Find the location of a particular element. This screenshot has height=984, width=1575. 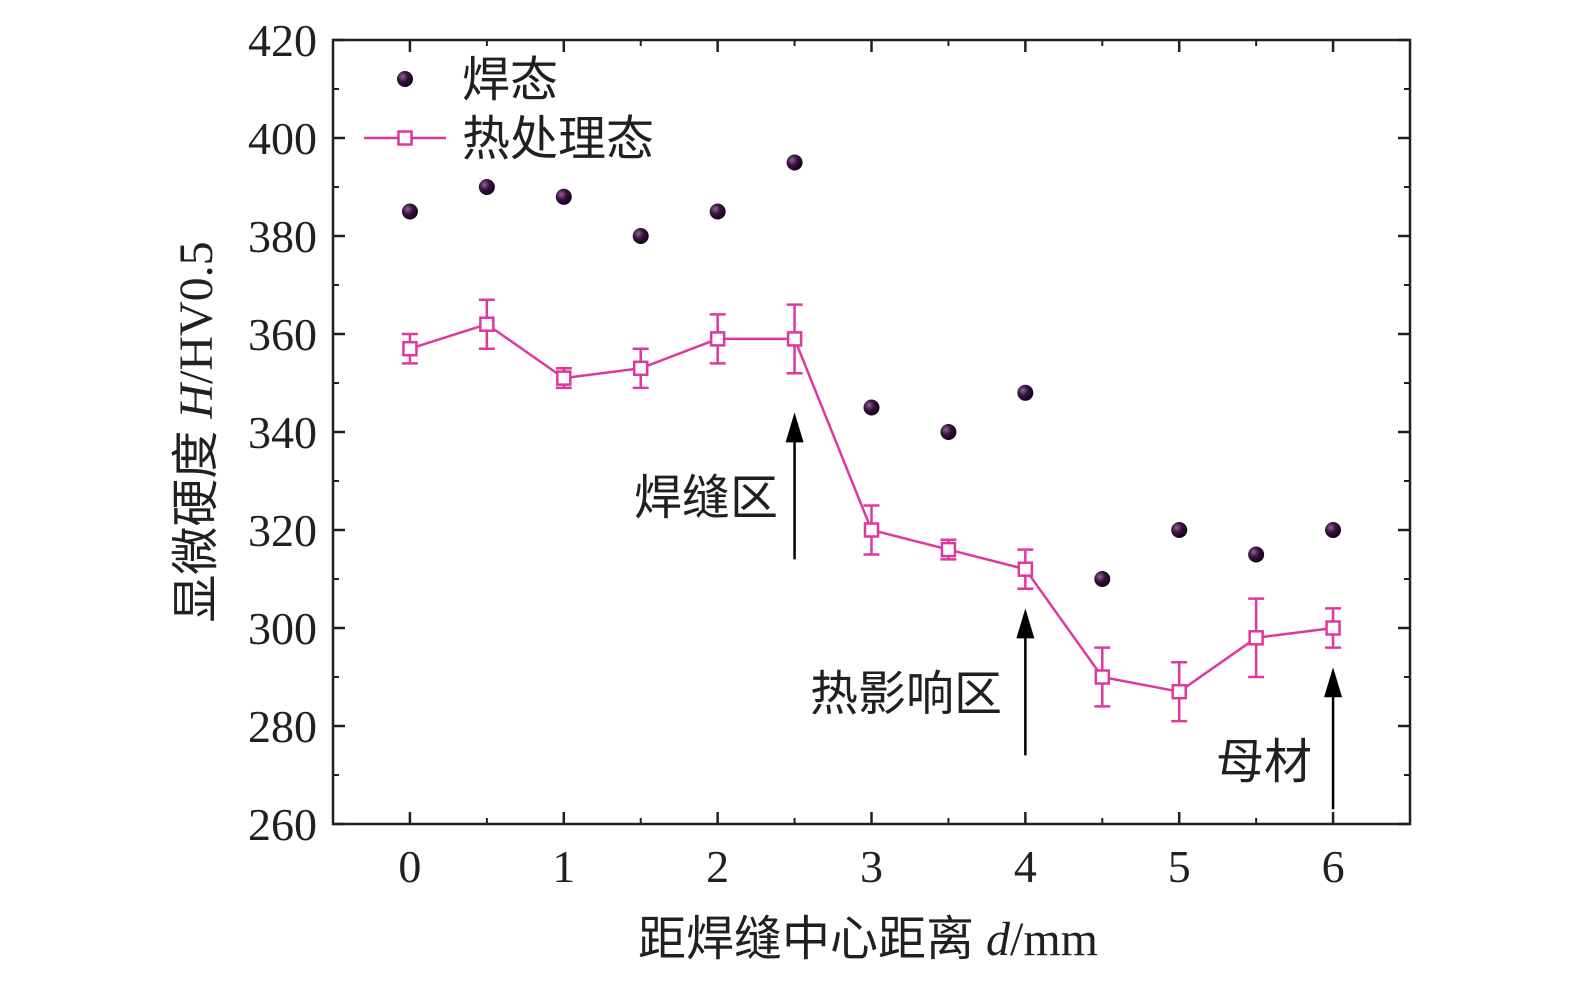

y-tick-label: 340 is located at coordinates (282, 432).